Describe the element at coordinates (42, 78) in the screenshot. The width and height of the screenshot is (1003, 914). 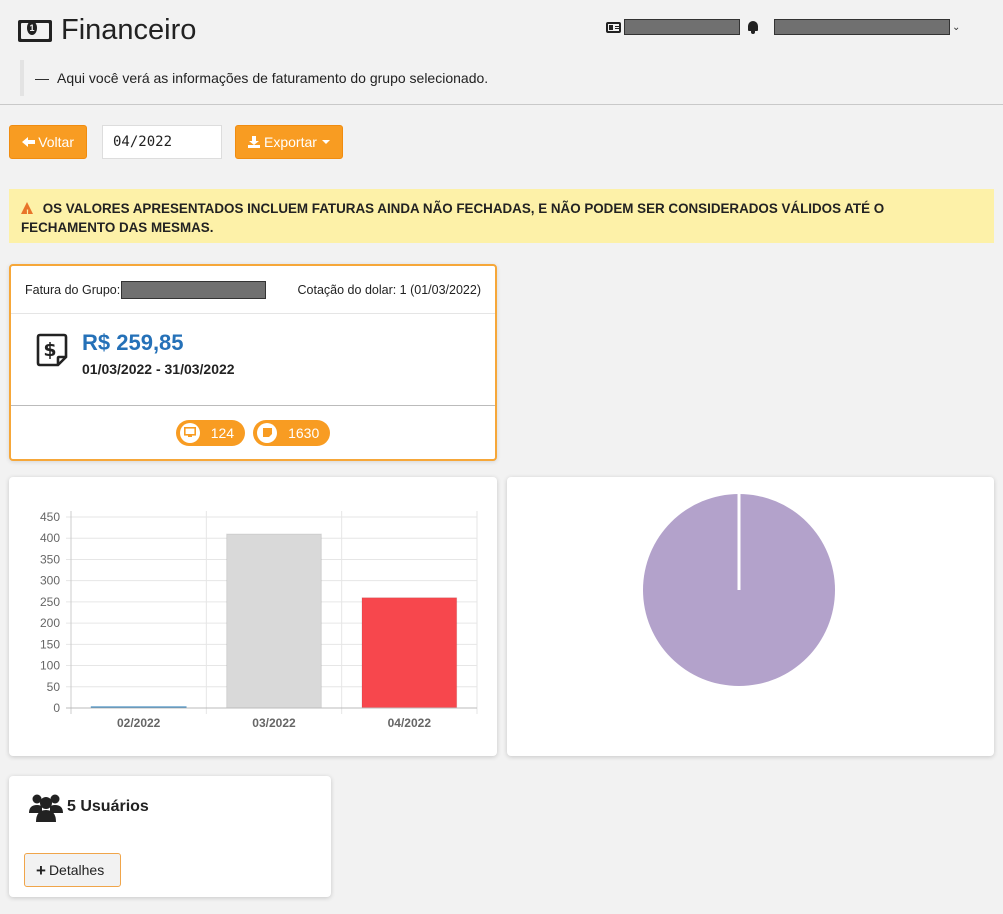
I see `subtitle-dash: —` at that location.